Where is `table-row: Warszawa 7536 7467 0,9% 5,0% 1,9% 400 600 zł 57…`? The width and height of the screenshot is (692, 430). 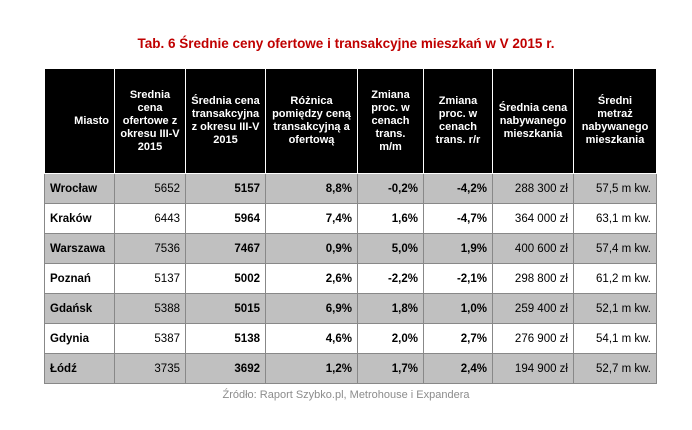 table-row: Warszawa 7536 7467 0,9% 5,0% 1,9% 400 600 zł 57… is located at coordinates (350, 248).